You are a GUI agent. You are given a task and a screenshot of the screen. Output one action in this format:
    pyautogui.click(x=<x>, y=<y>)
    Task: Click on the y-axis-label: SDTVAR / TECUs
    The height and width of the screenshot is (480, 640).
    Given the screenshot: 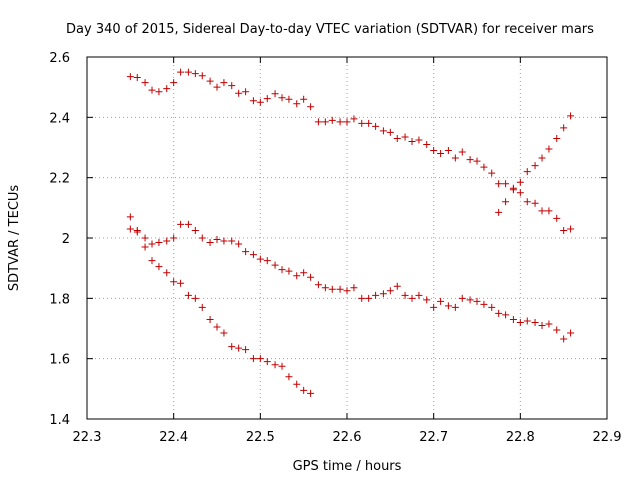 What is the action you would take?
    pyautogui.click(x=14, y=238)
    